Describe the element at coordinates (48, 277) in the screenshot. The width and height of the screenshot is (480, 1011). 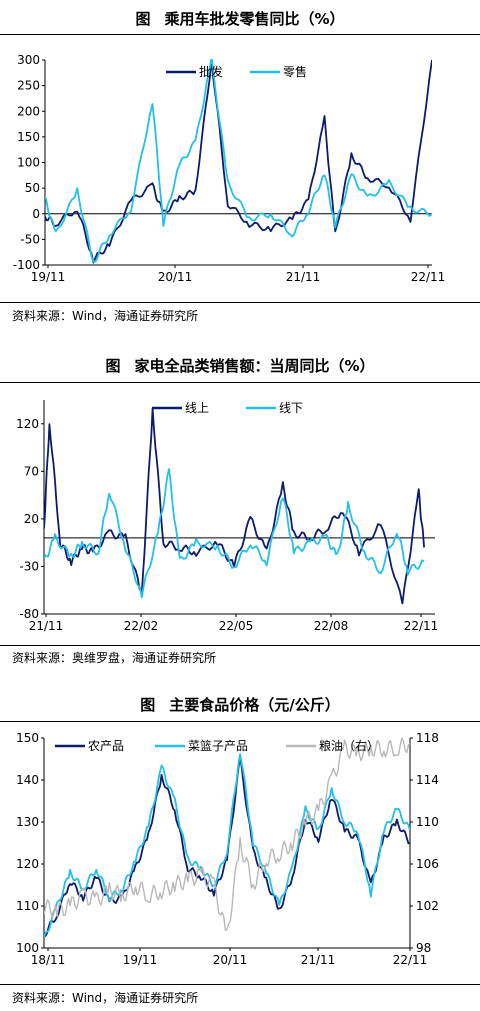
I see `chart1-xtick-label: 19/11` at that location.